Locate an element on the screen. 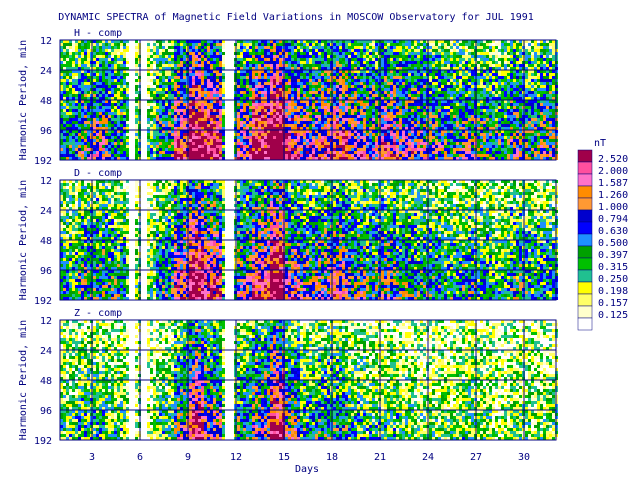  colorbar-label: 0.125 is located at coordinates (613, 315).